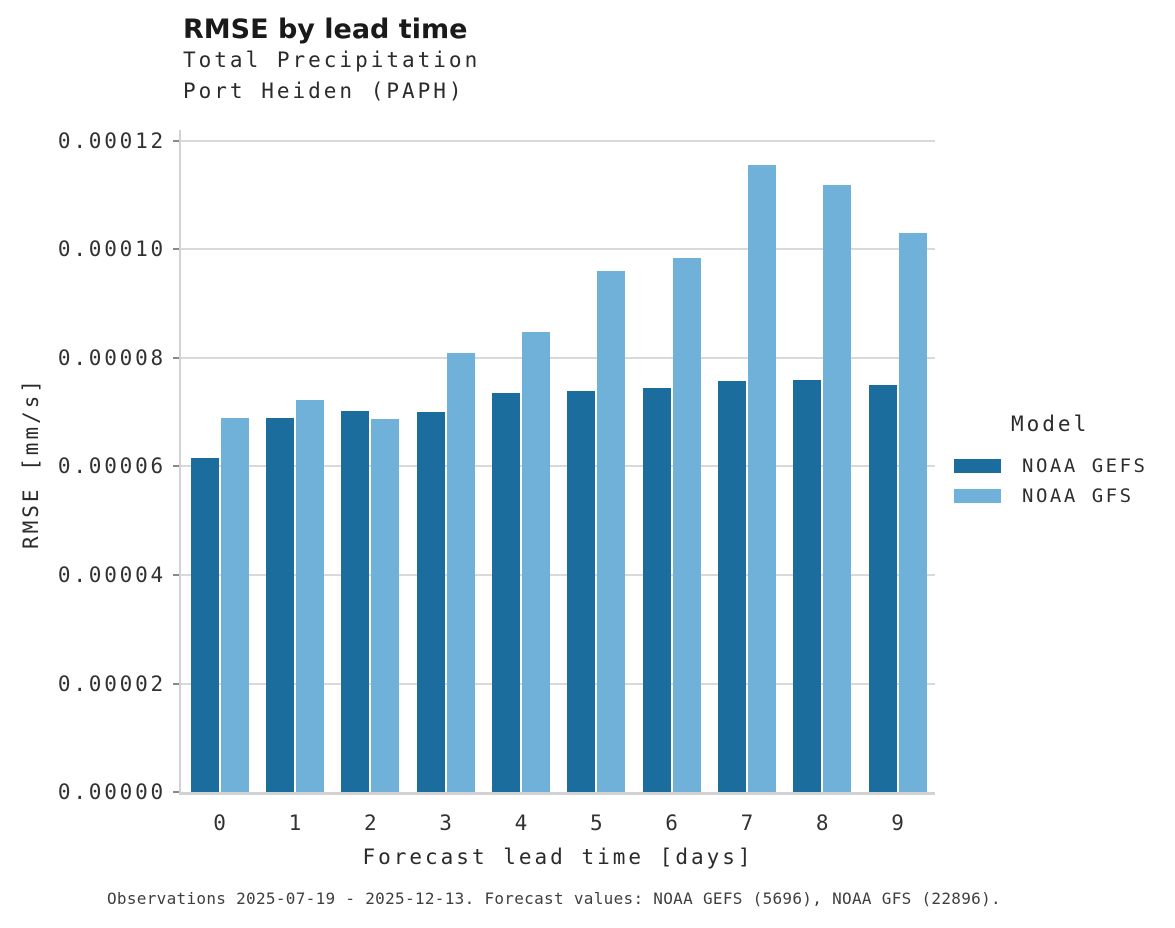 The height and width of the screenshot is (928, 1175). I want to click on y-tick-label: 0.00000, so click(111, 792).